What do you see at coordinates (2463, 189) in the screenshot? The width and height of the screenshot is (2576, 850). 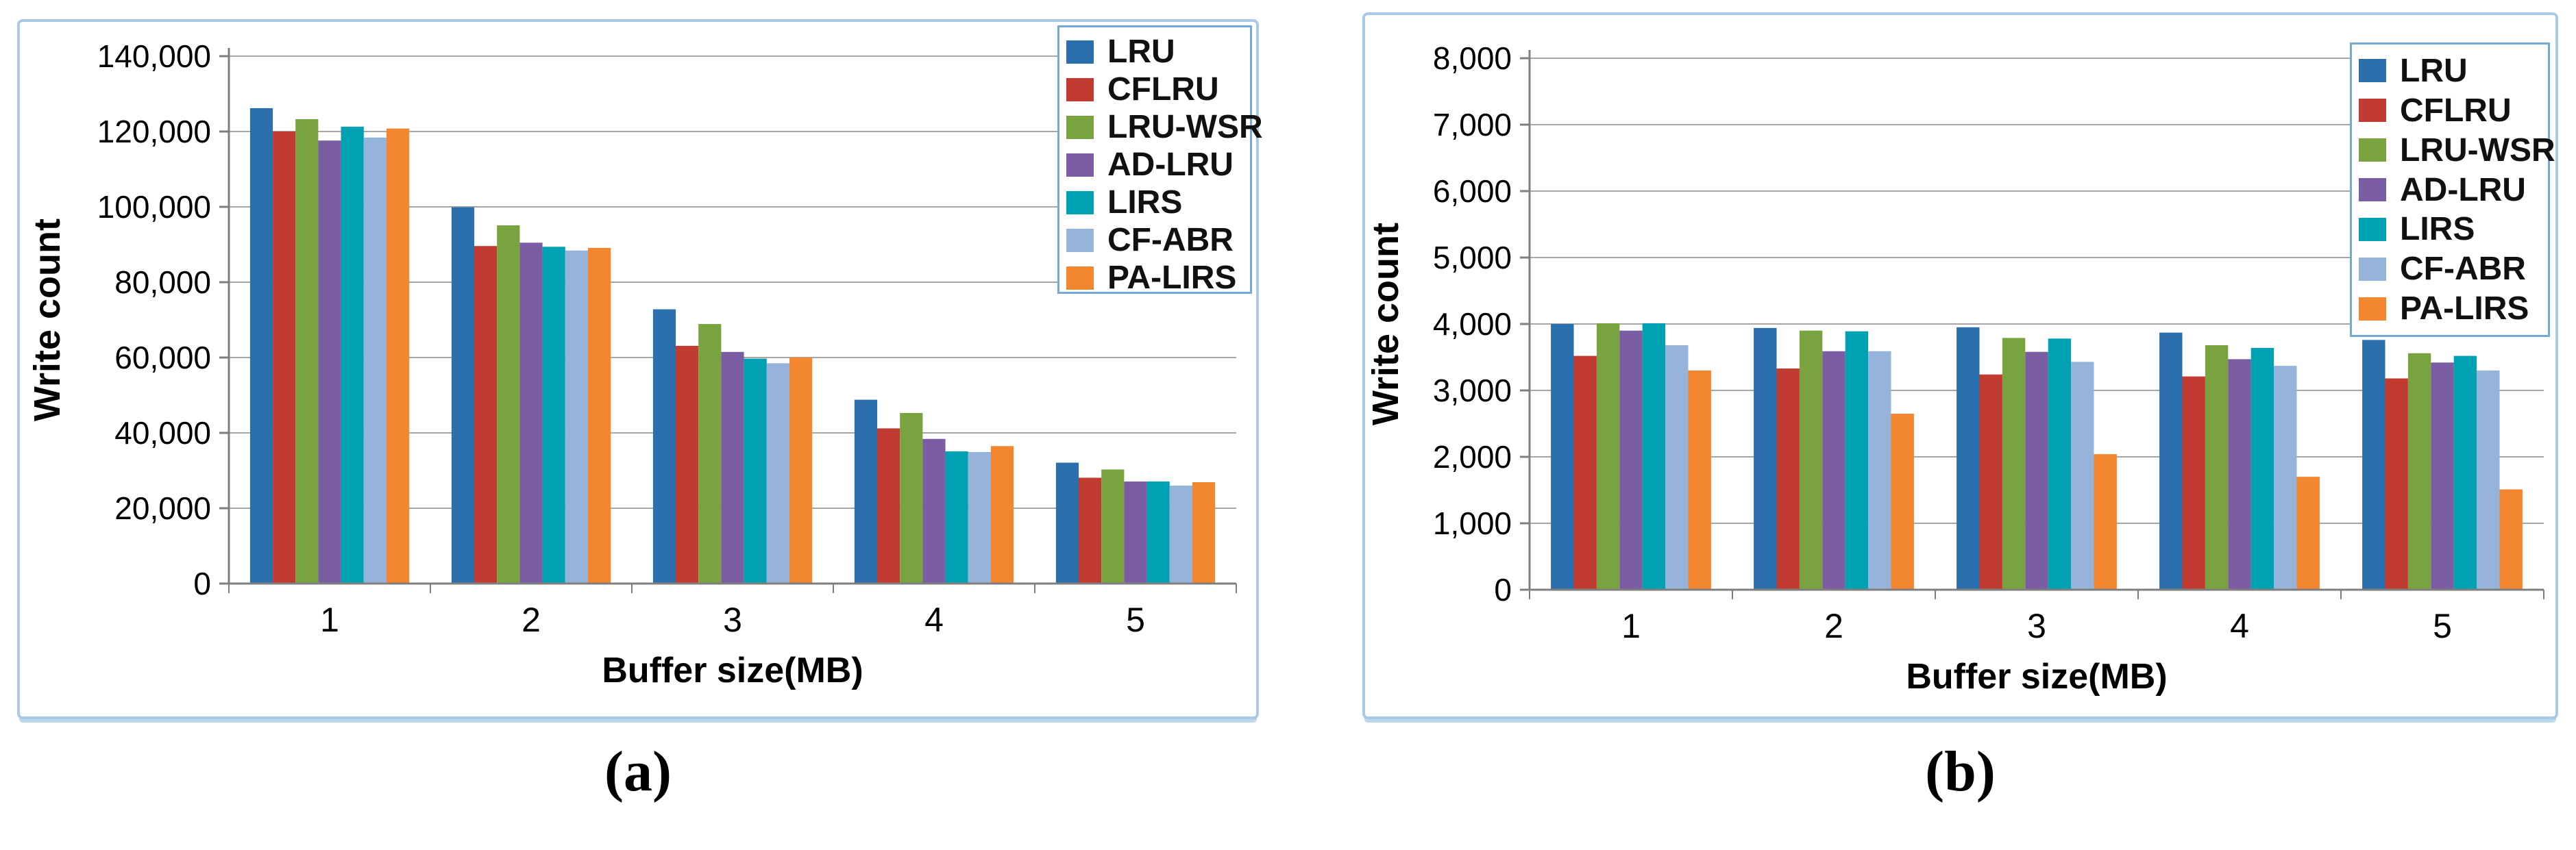 I see `legend-label: AD-LRU` at bounding box center [2463, 189].